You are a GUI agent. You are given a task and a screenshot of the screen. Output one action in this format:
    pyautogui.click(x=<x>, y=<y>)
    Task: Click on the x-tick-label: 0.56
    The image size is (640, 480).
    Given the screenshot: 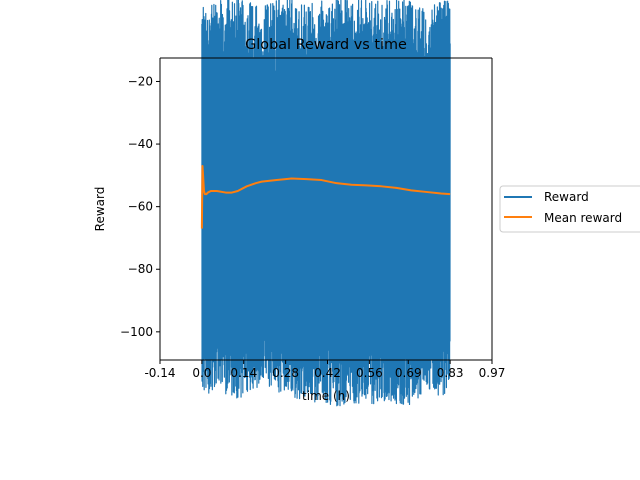 What is the action you would take?
    pyautogui.click(x=369, y=373)
    